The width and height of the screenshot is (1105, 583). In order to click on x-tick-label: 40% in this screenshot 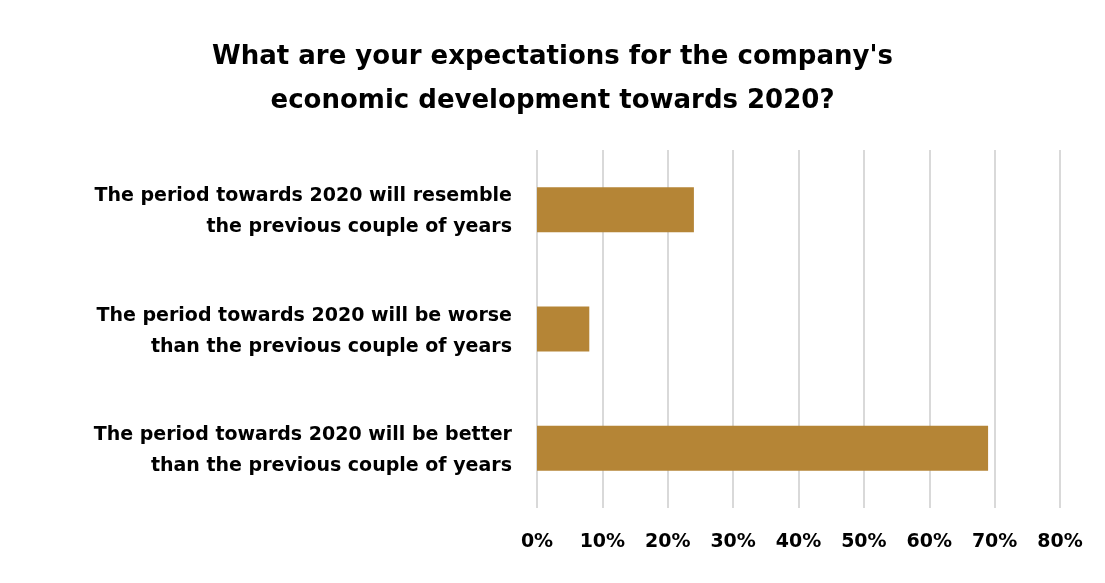, I will do `click(798, 539)`.